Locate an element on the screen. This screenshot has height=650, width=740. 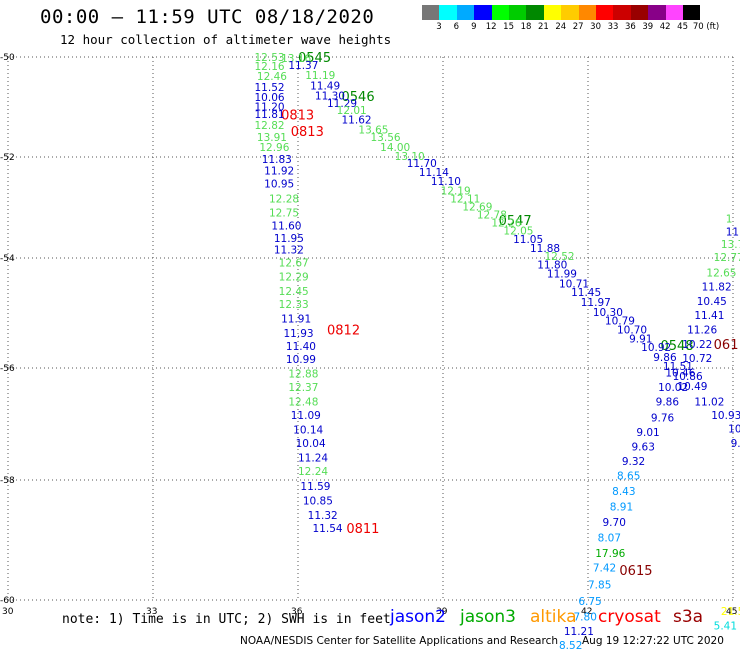
wave-height-value: 10.30 is located at coordinates (608, 313).